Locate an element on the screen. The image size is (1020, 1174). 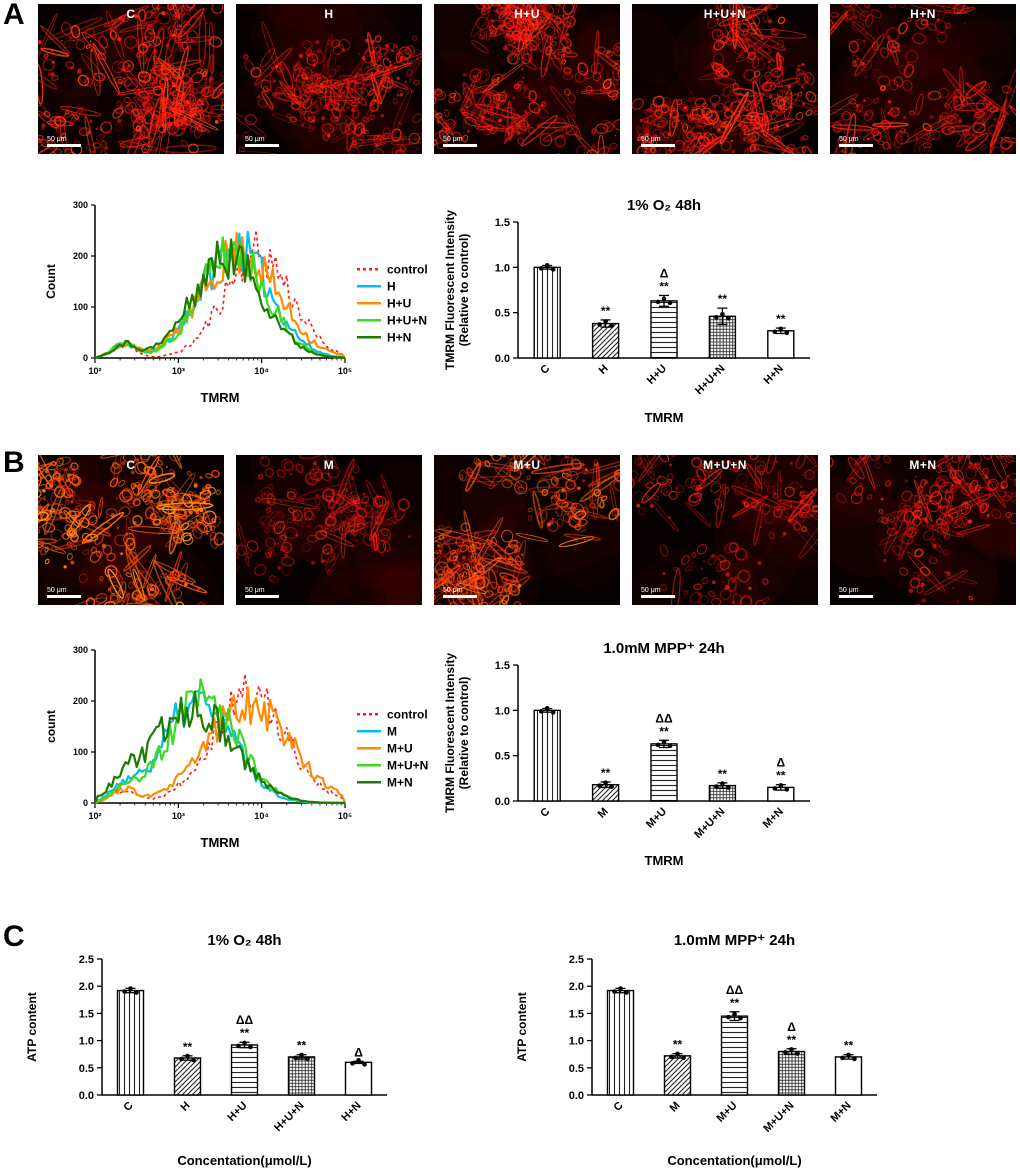
micrograph-a-4: H+U+N 50 μm is located at coordinates (725, 79).